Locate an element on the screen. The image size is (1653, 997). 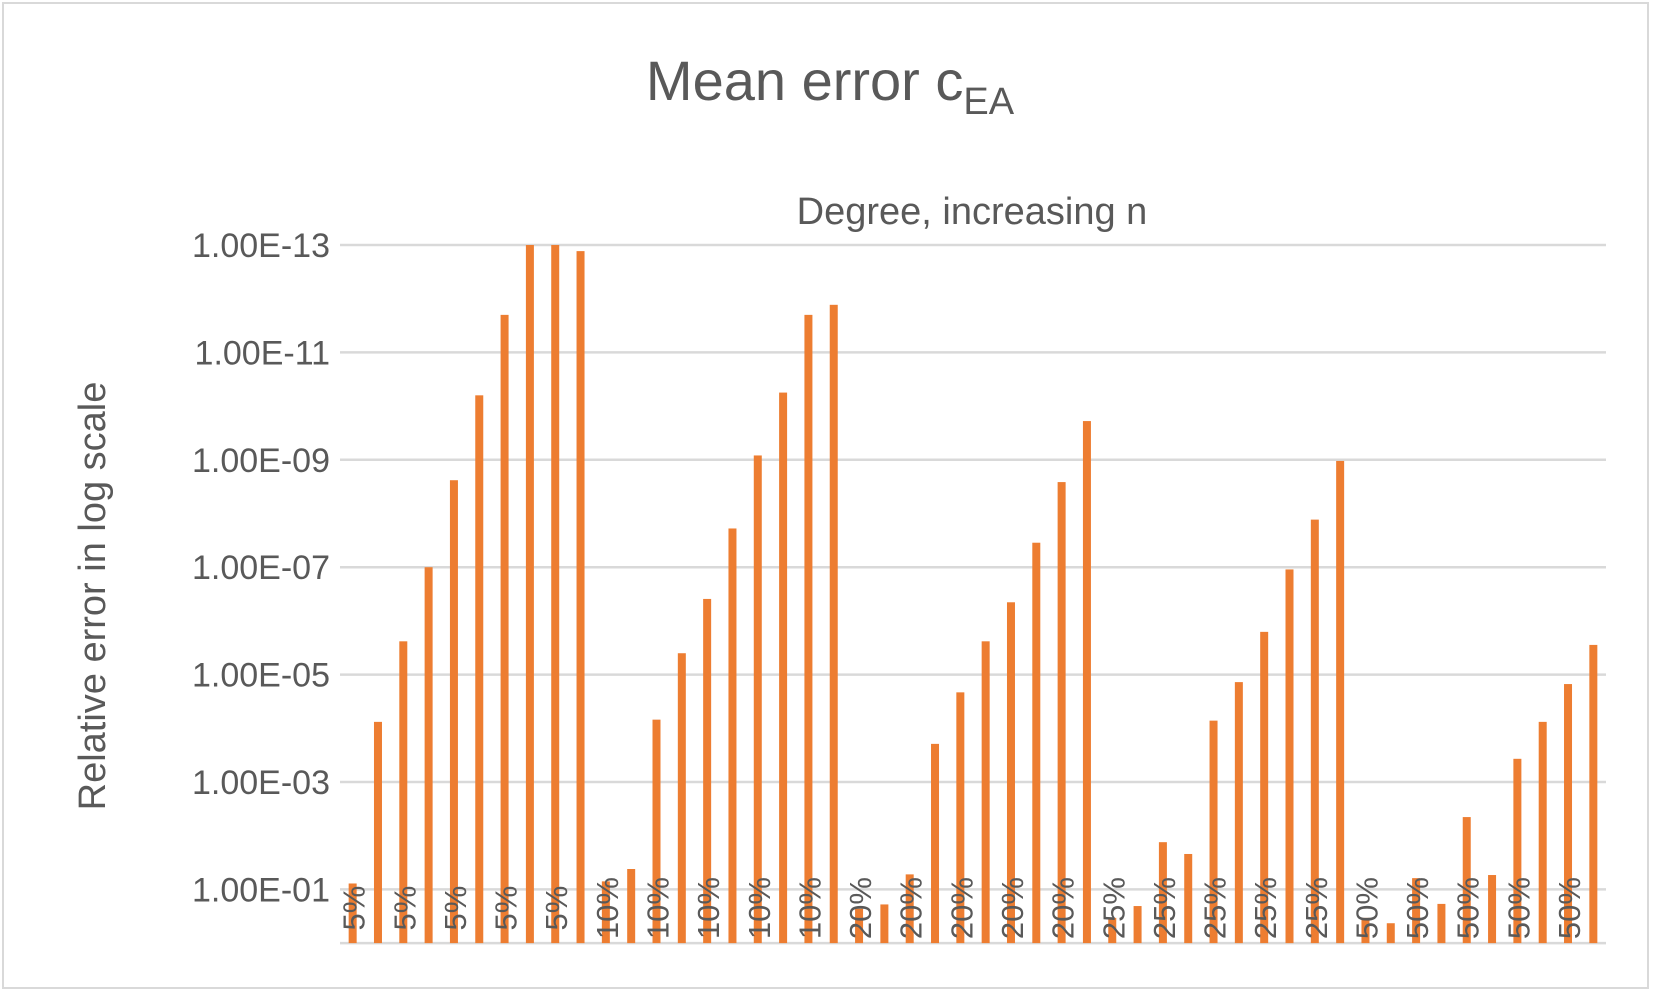
y-tick-label: 1.00E-03 is located at coordinates (261, 783).